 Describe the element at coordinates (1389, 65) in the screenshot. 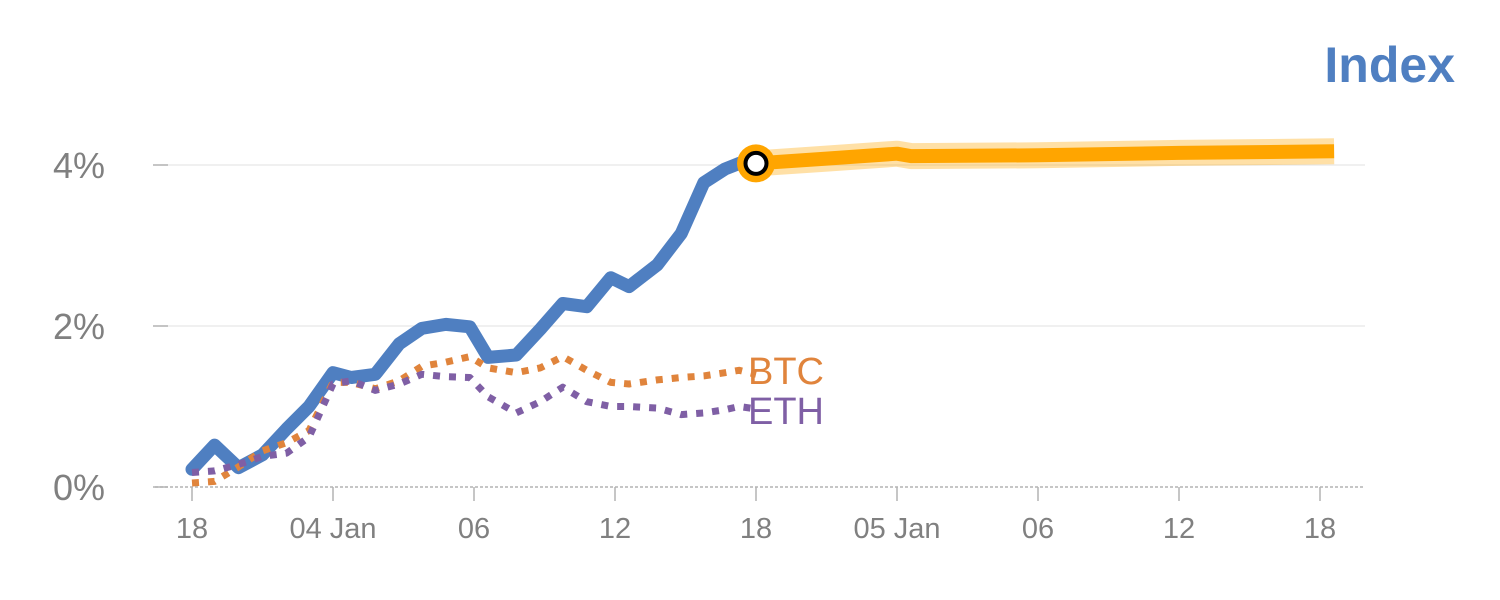

I see `chart-title: Index` at that location.